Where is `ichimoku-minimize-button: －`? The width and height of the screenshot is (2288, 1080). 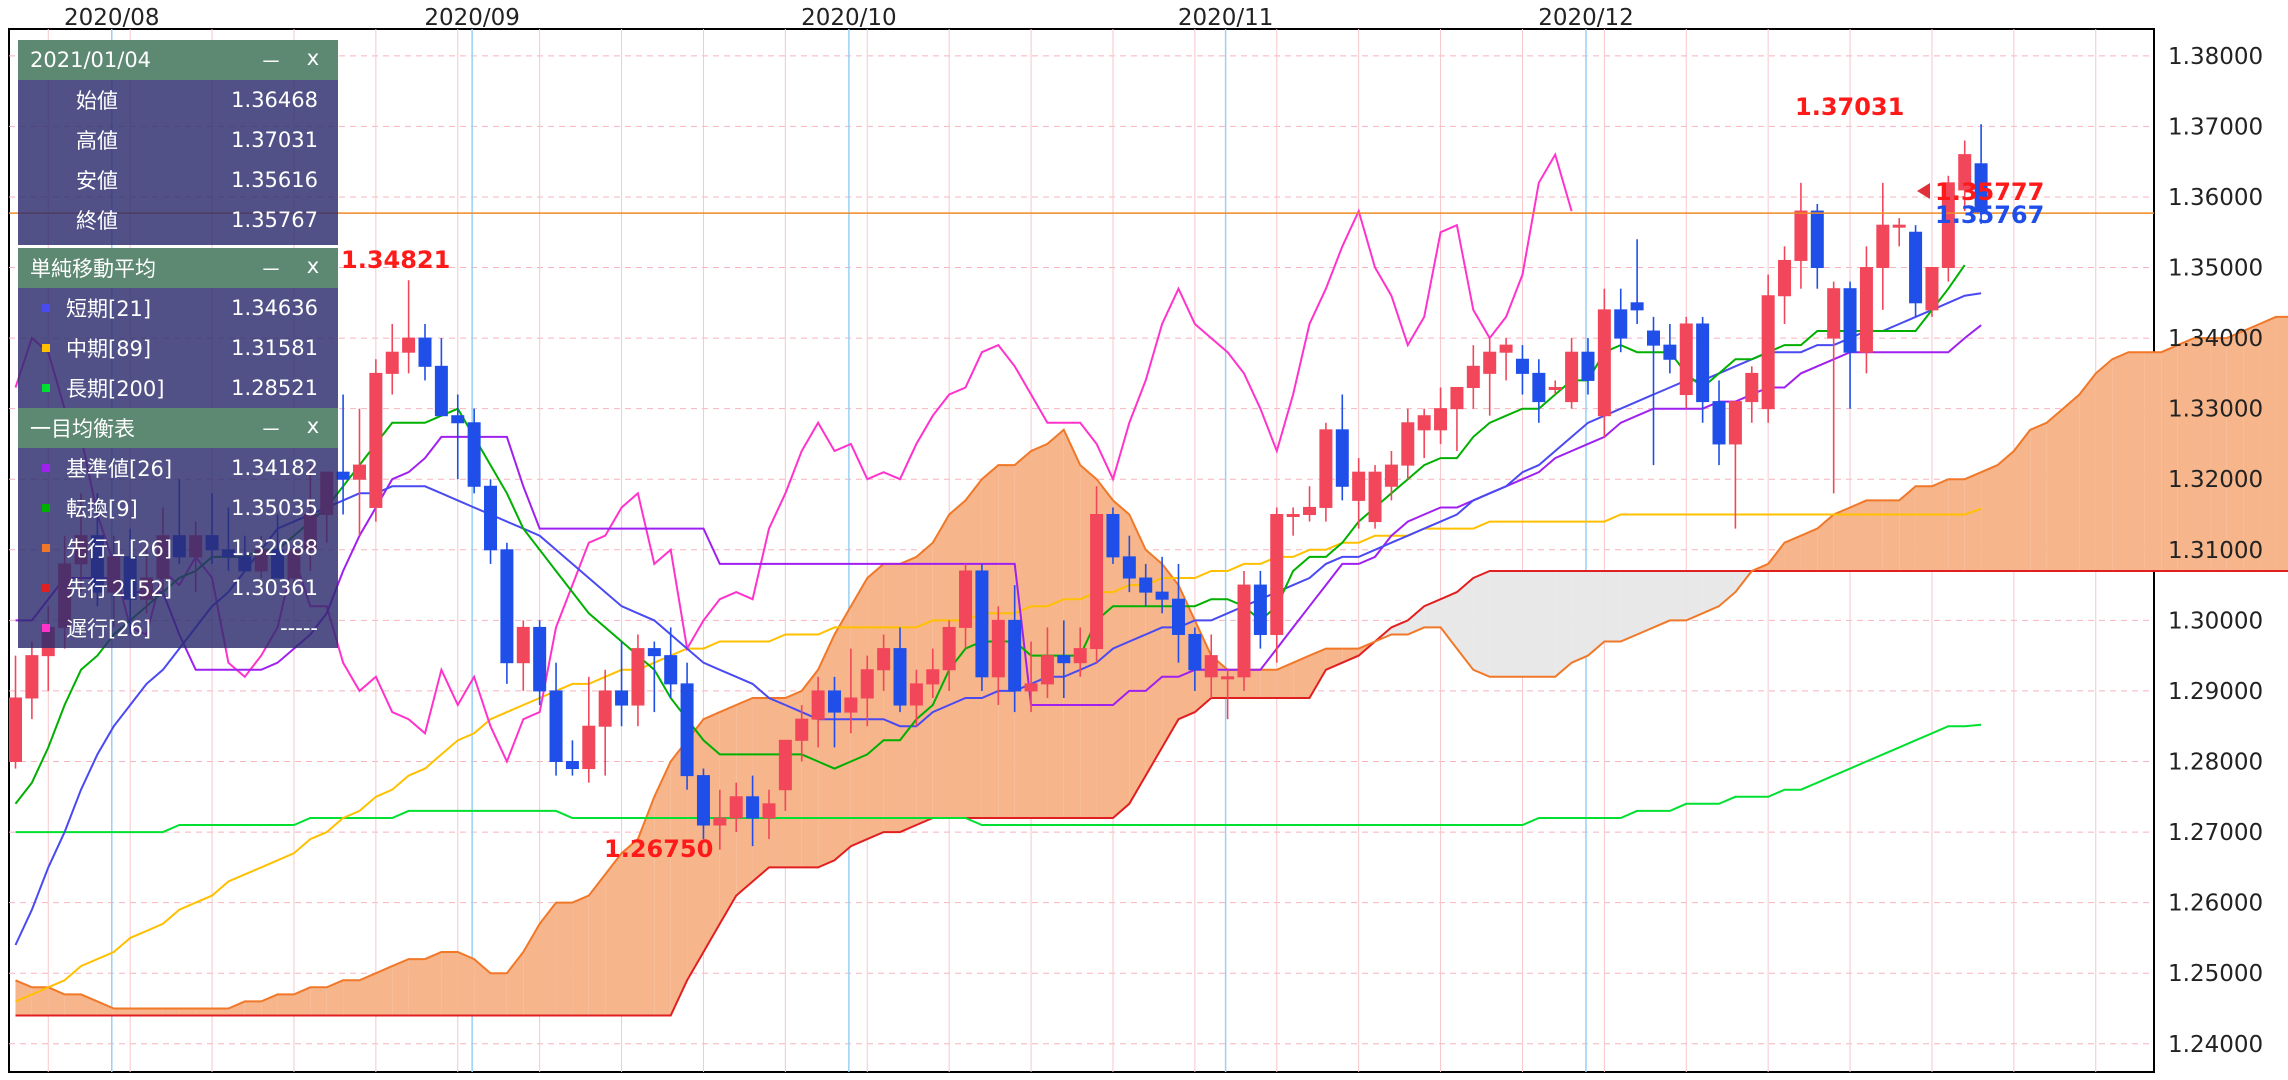
ichimoku-minimize-button: － is located at coordinates (271, 430).